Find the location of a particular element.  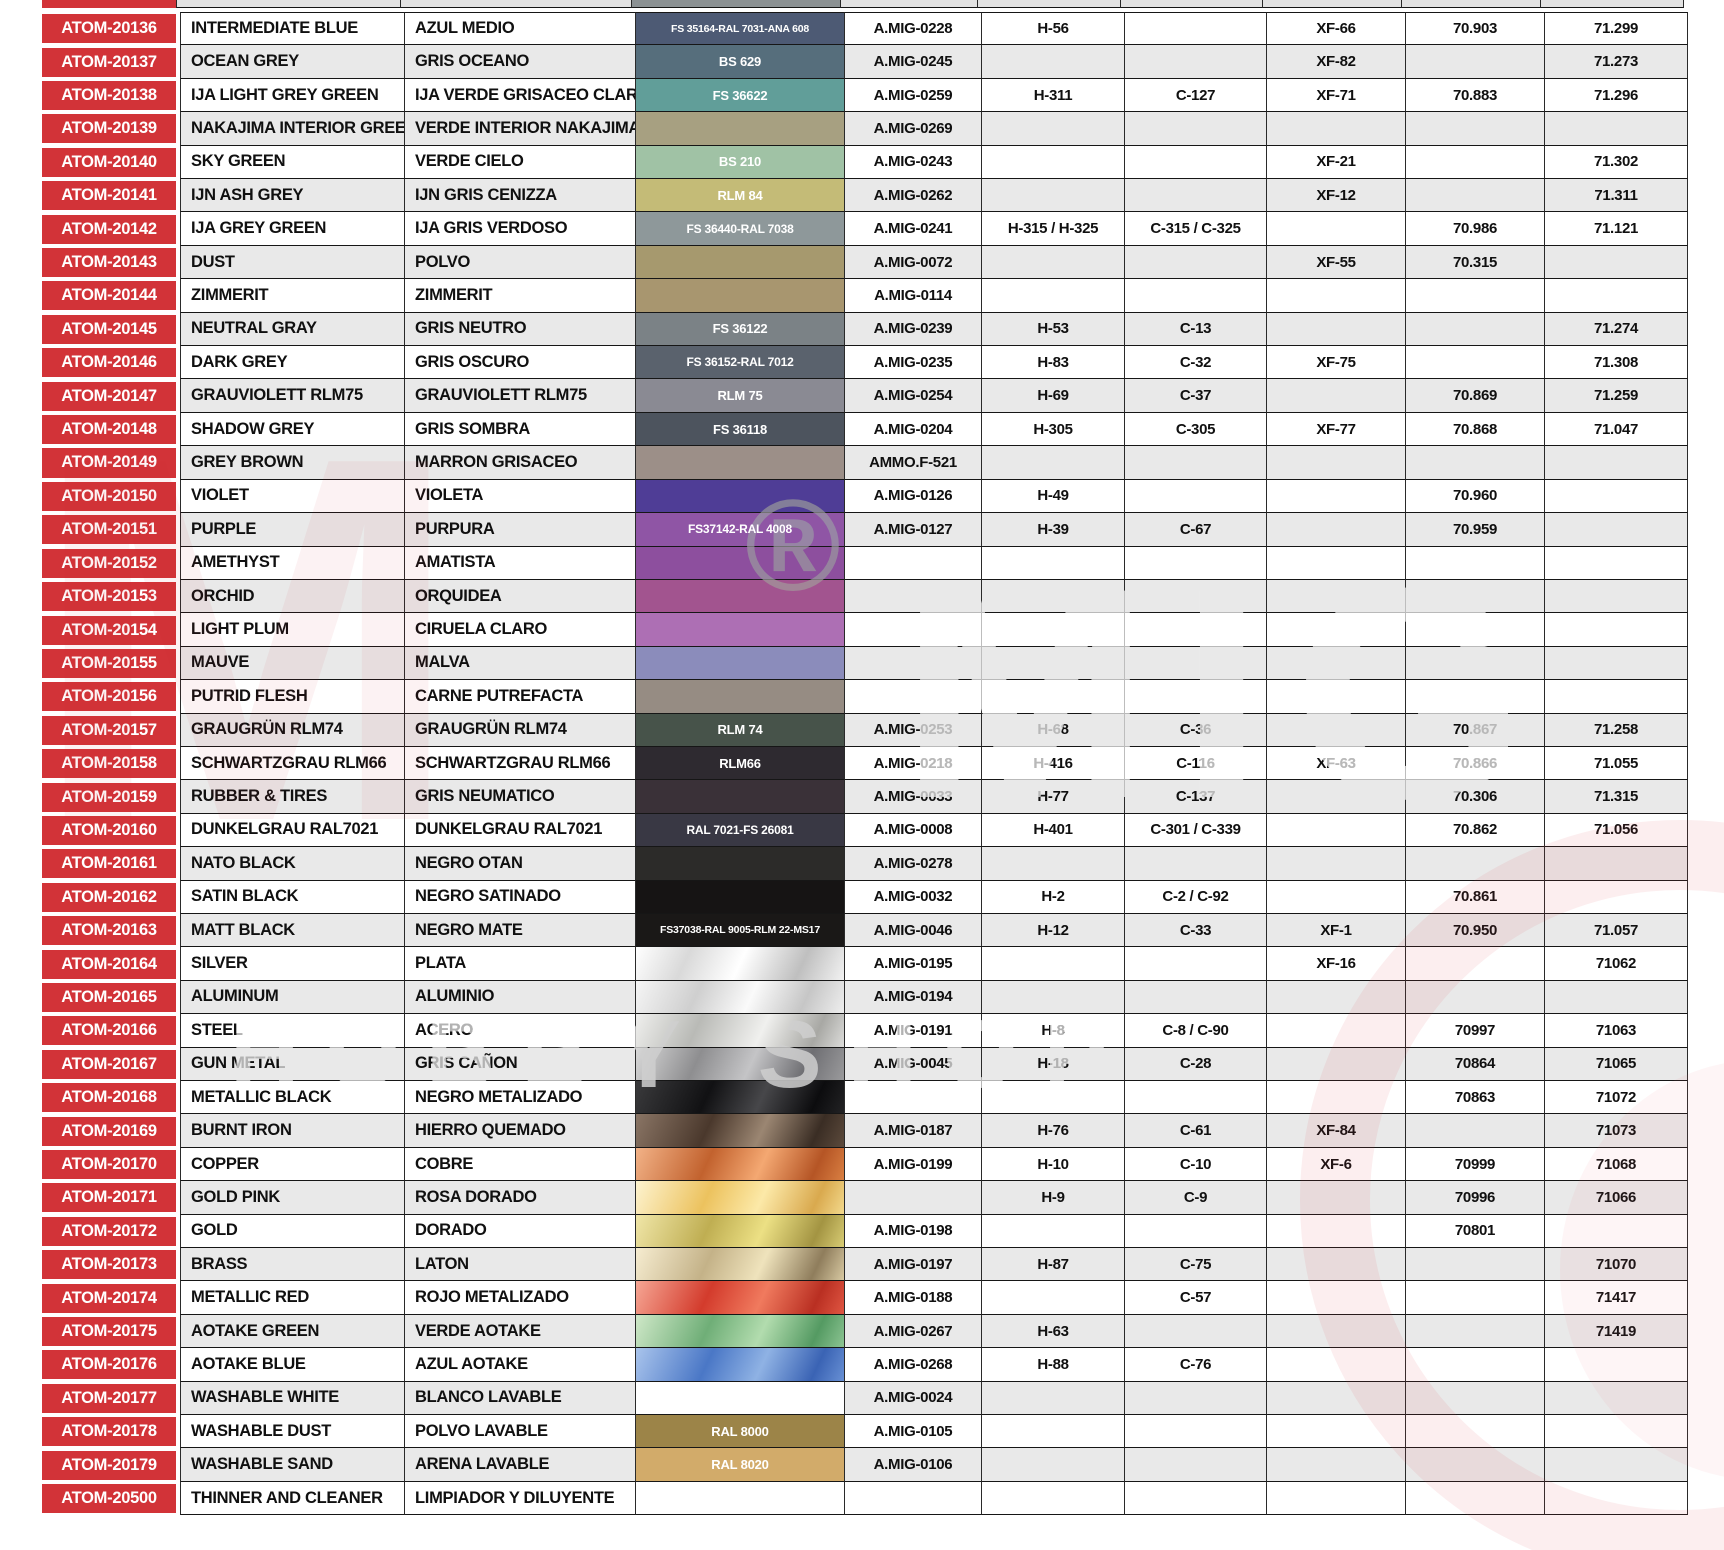

c-ref-cell: C-10 is located at coordinates (1196, 1164).